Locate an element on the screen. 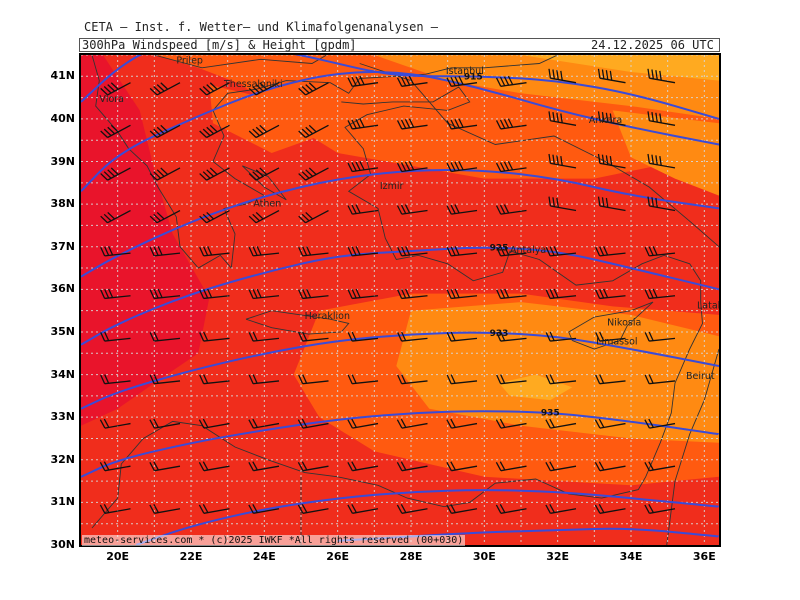 The height and width of the screenshot is (600, 800). city-label: Thessaloniki is located at coordinates (253, 84).